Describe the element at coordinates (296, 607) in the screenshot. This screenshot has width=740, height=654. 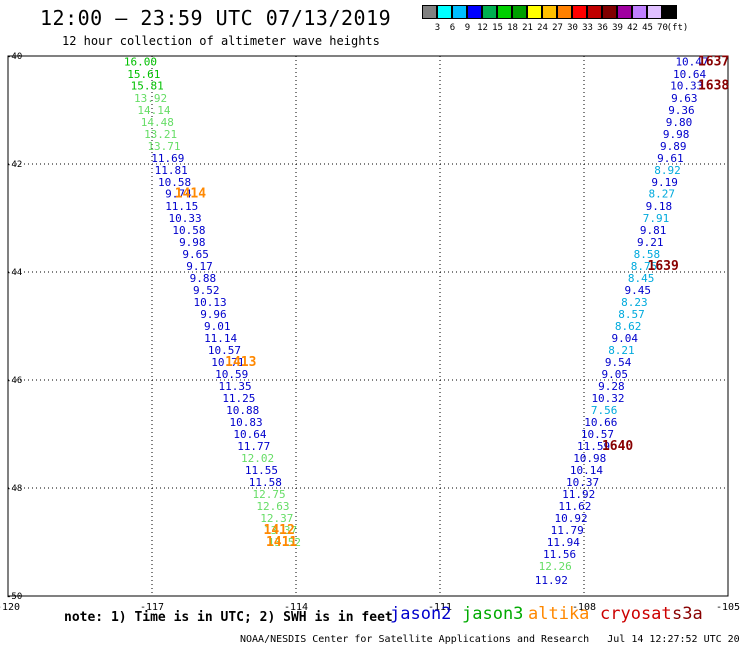
I see `x-tick-label: -114` at that location.